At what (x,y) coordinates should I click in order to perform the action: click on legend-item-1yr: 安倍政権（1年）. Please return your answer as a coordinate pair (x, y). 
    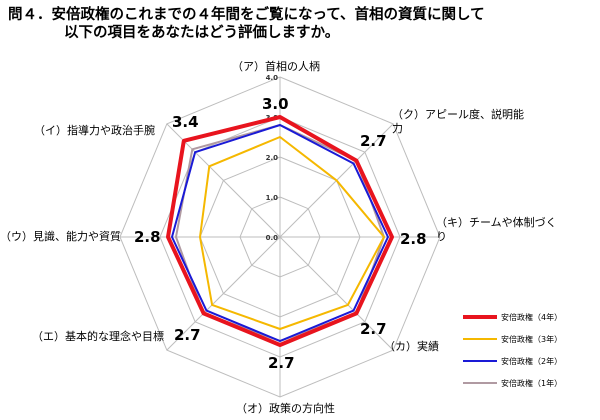
    Looking at the image, I should click on (530, 383).